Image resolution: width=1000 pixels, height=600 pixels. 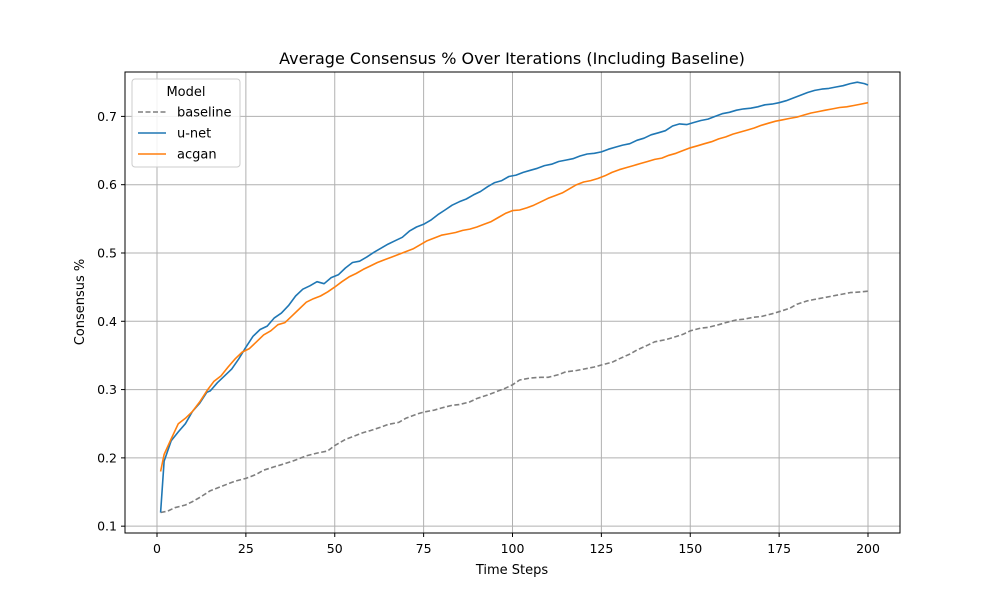 I want to click on x-tick-label: 150, so click(x=690, y=548).